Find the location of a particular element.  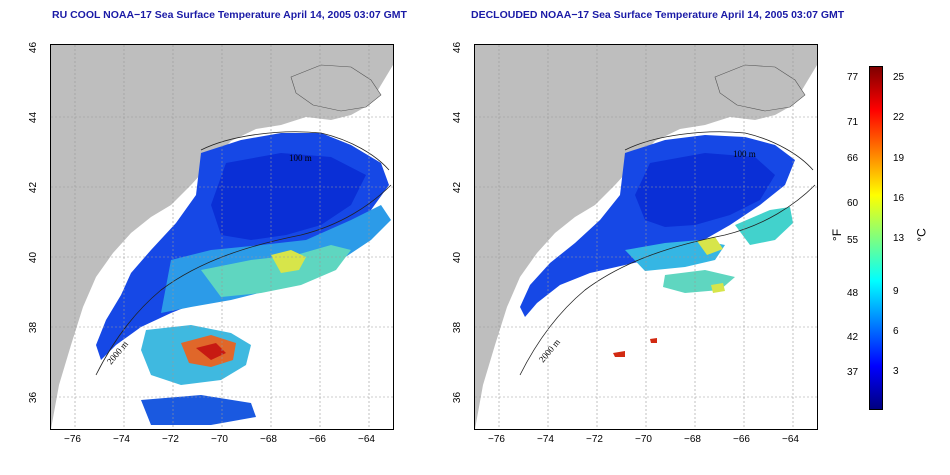

right-xtick: −66 is located at coordinates (741, 439).